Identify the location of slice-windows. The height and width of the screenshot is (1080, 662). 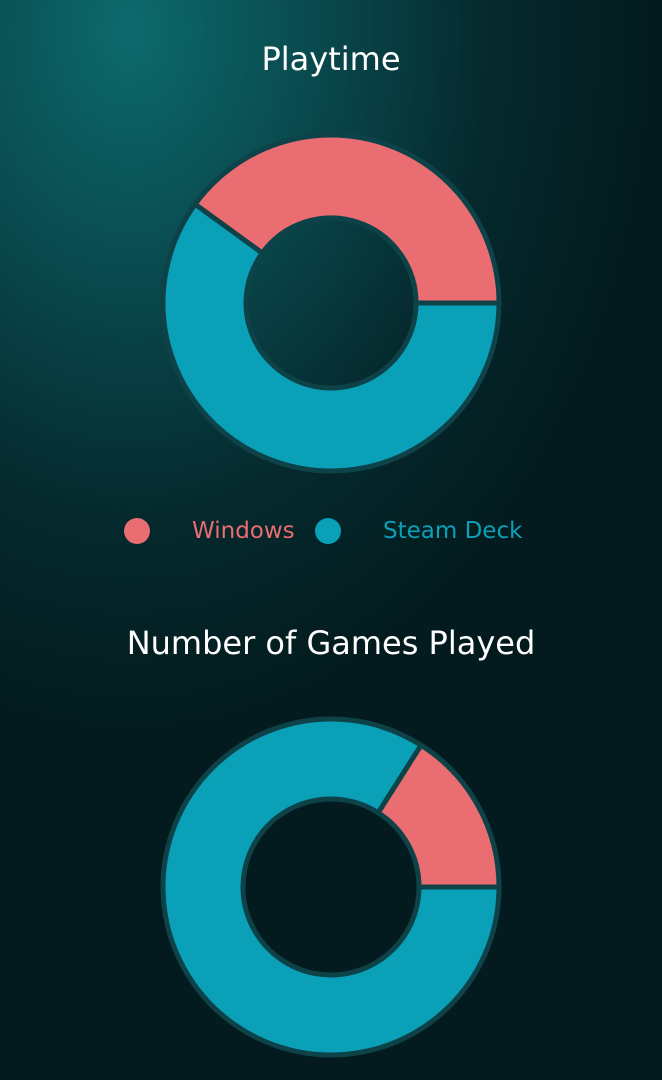
(347, 219).